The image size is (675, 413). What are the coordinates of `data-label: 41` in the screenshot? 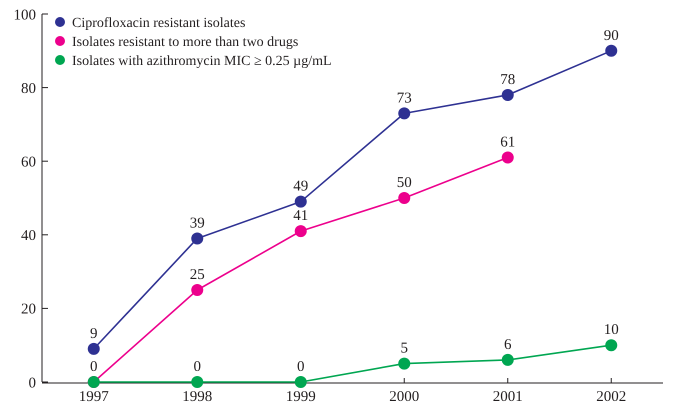 It's located at (300, 216).